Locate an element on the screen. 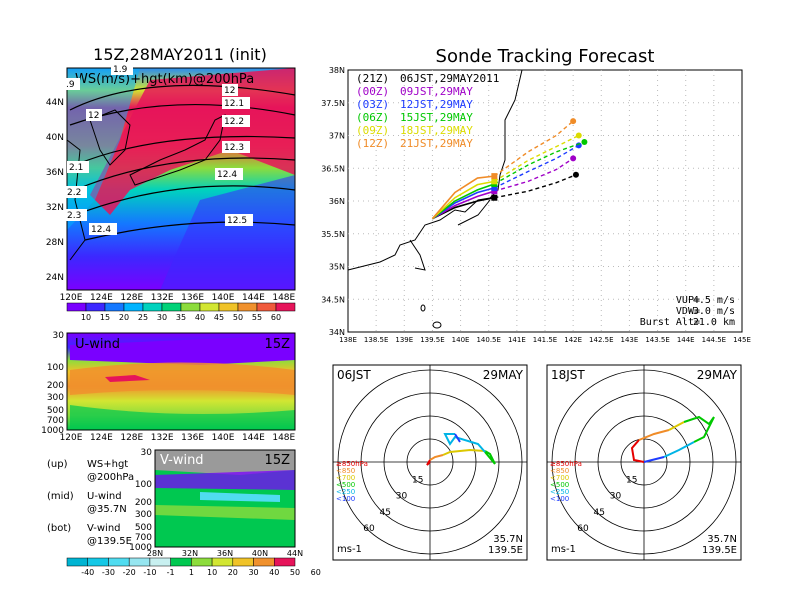 The height and width of the screenshot is (612, 792). colorbar-label: -40 is located at coordinates (87, 572).